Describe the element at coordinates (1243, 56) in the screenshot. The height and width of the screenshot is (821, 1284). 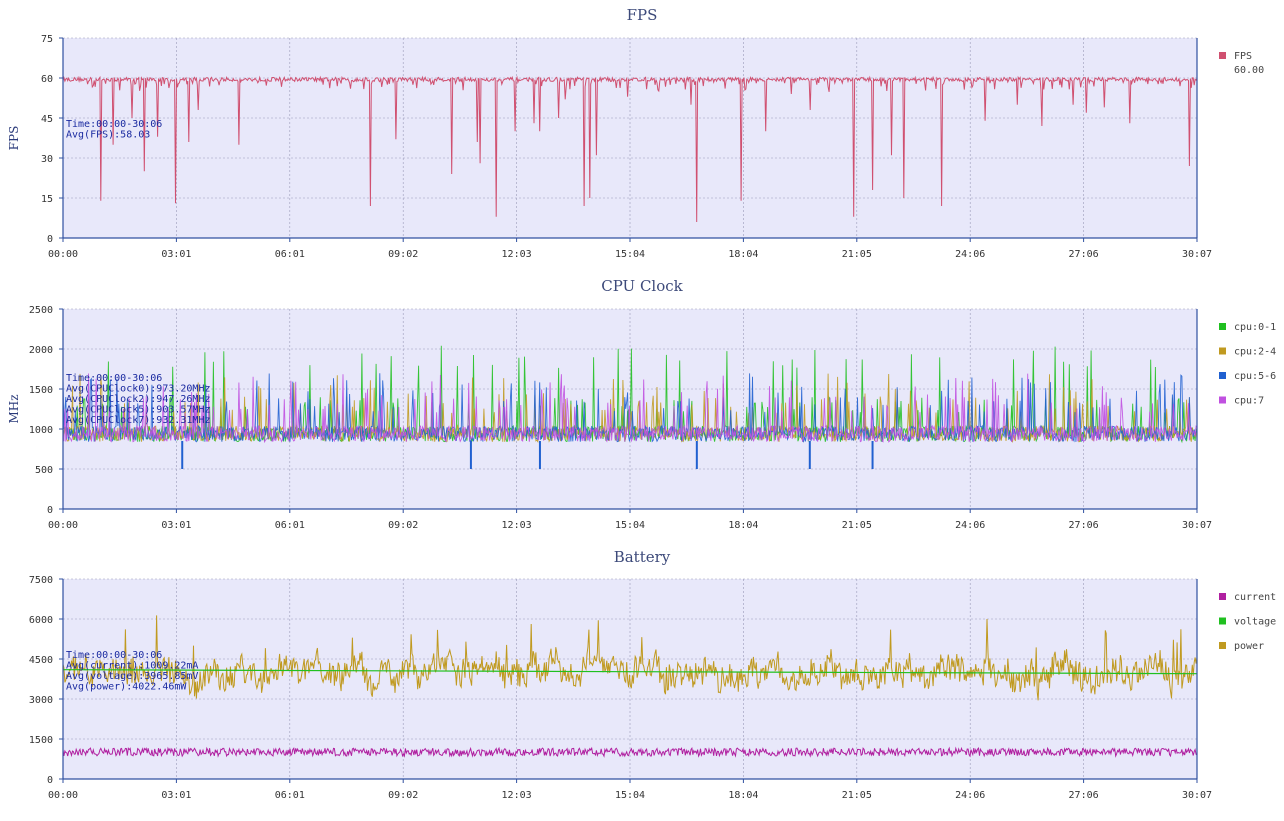
I see `legend-label: FPS` at that location.